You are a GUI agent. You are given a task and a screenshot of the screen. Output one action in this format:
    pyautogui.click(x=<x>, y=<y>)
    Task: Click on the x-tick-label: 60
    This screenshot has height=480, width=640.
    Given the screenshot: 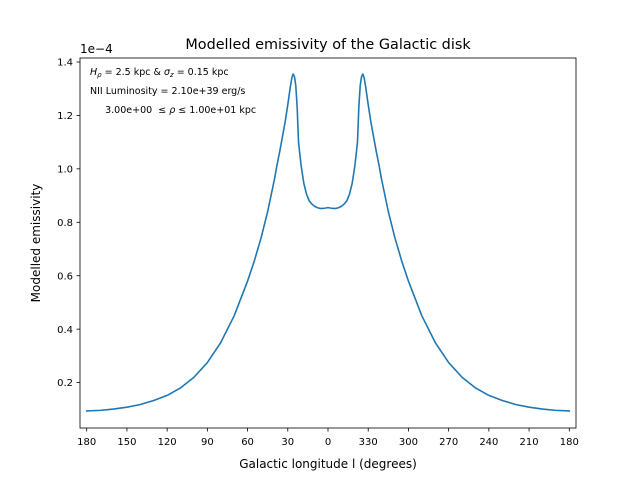 What is the action you would take?
    pyautogui.click(x=247, y=442)
    